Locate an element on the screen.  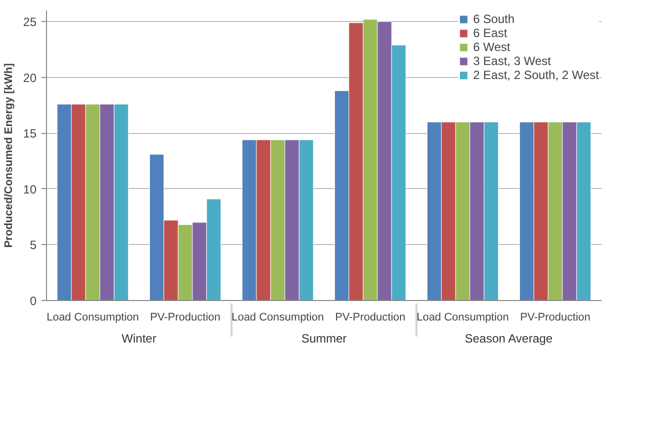
text: Season Average is located at coordinates (508, 339).